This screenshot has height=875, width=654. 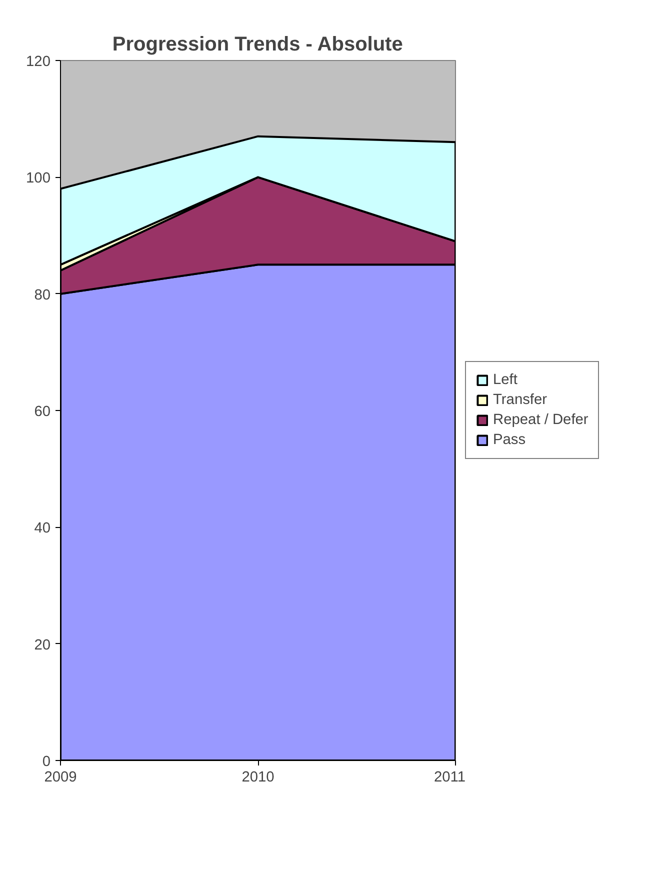 I want to click on legend-label: Transfer, so click(x=520, y=400).